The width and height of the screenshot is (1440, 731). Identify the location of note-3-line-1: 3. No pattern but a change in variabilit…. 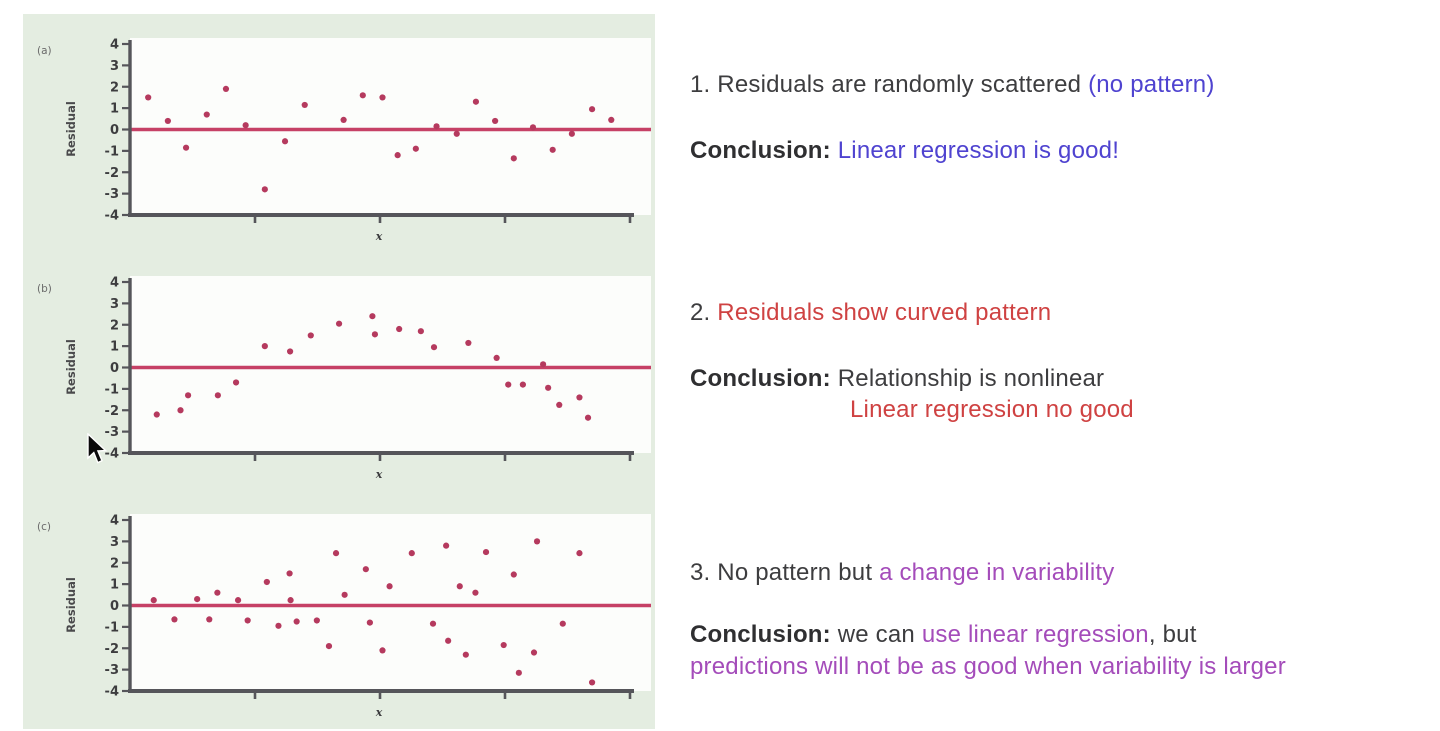
(902, 573).